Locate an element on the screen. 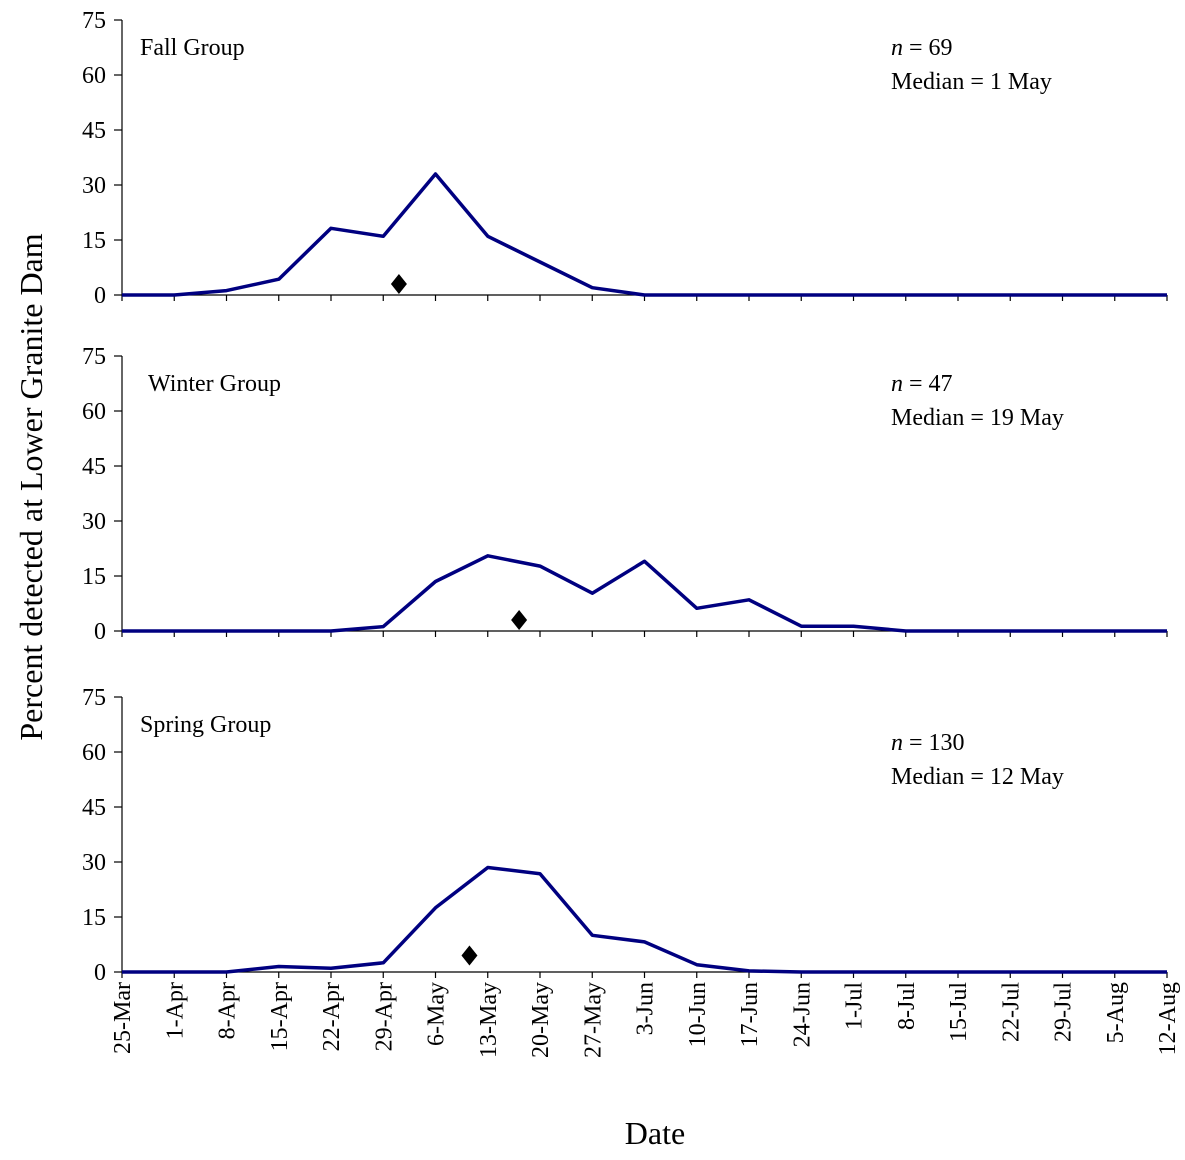 Image resolution: width=1185 pixels, height=1160 pixels. x-tick-label: 22-Apr is located at coordinates (332, 1016).